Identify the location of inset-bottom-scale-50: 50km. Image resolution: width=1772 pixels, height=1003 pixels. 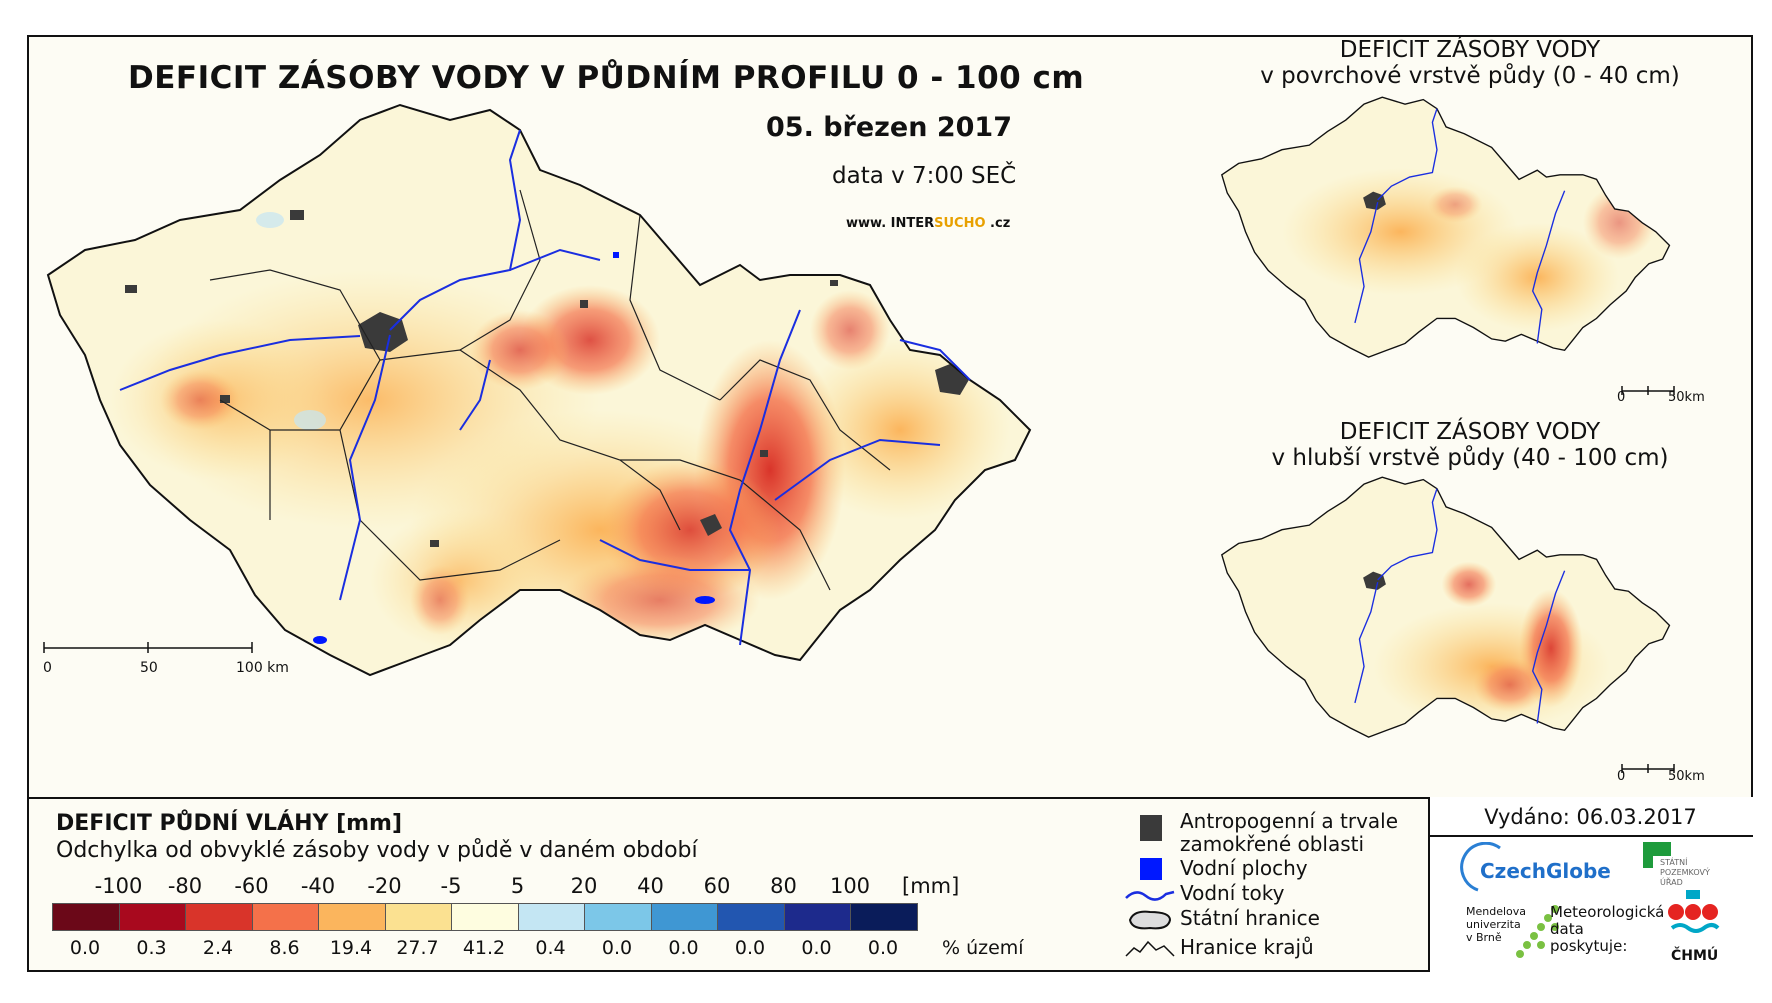
(1686, 776).